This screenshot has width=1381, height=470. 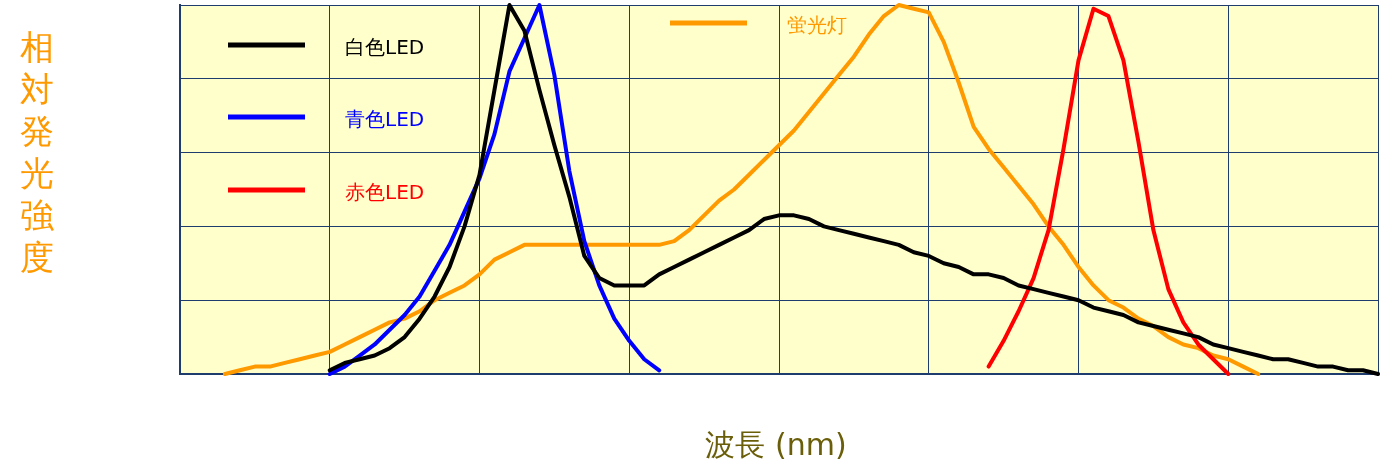 I want to click on x-axis-title: 波長 (nm), so click(x=776, y=445).